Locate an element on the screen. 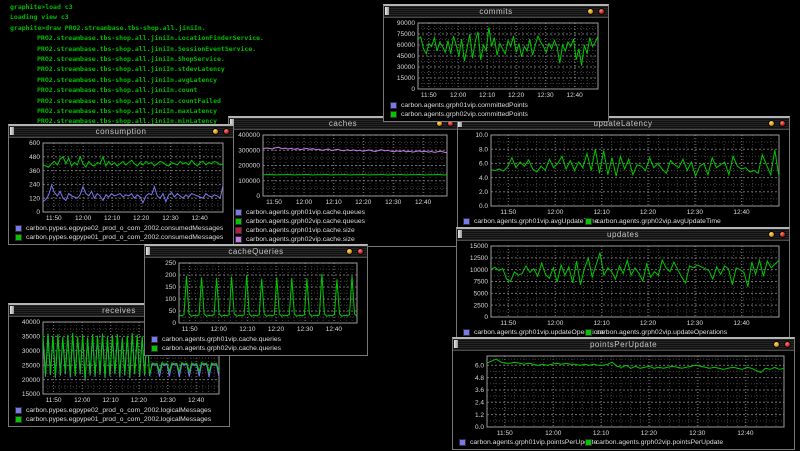 The image size is (800, 451). legend-item: carbon.agents.grph02vip.cache.queues is located at coordinates (344, 221).